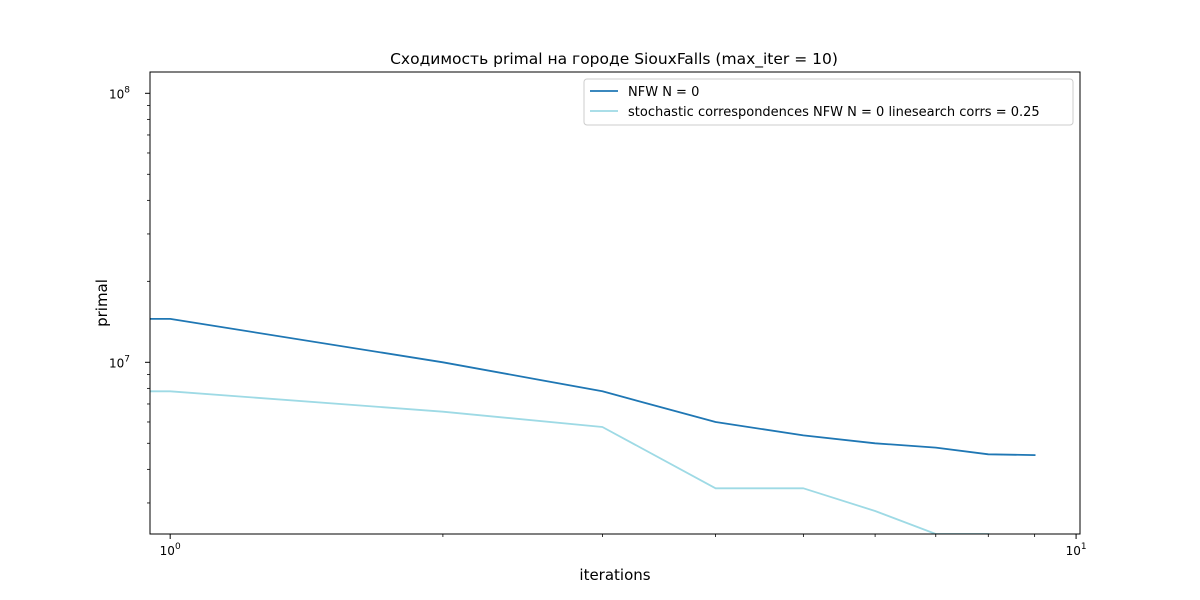 Image resolution: width=1200 pixels, height=600 pixels. What do you see at coordinates (178, 547) in the screenshot?
I see `x-tick-exponent-1: 0` at bounding box center [178, 547].